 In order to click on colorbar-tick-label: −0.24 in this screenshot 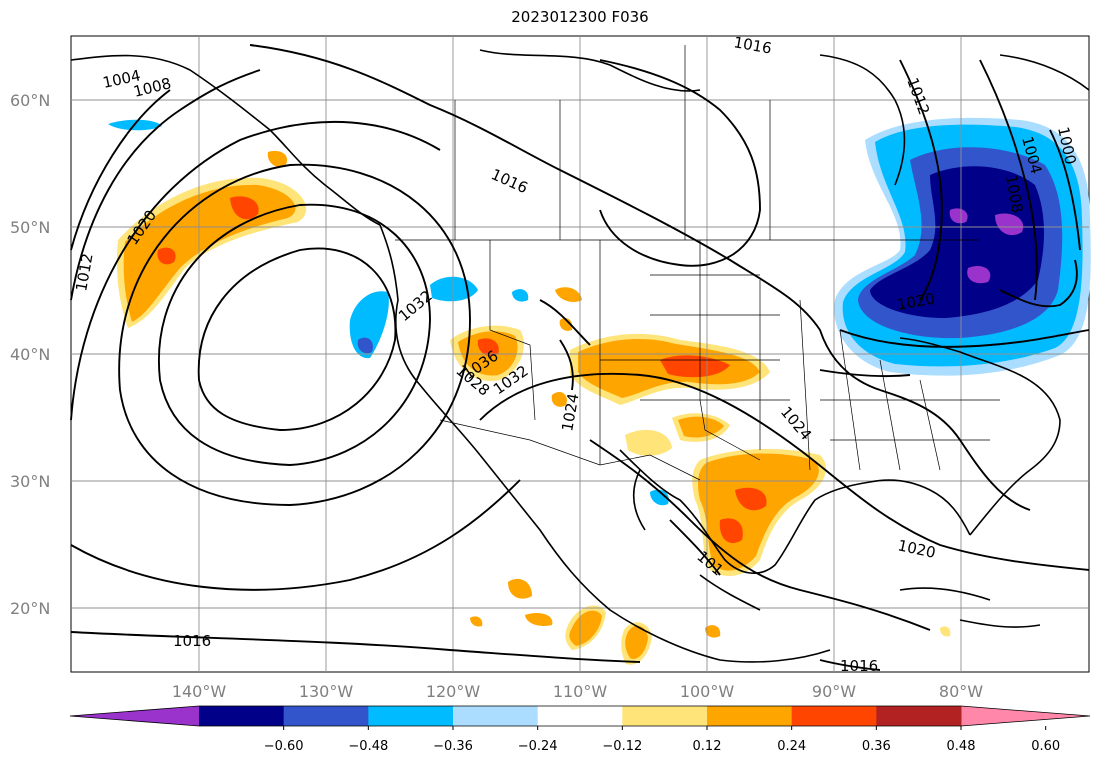, I will do `click(538, 746)`.